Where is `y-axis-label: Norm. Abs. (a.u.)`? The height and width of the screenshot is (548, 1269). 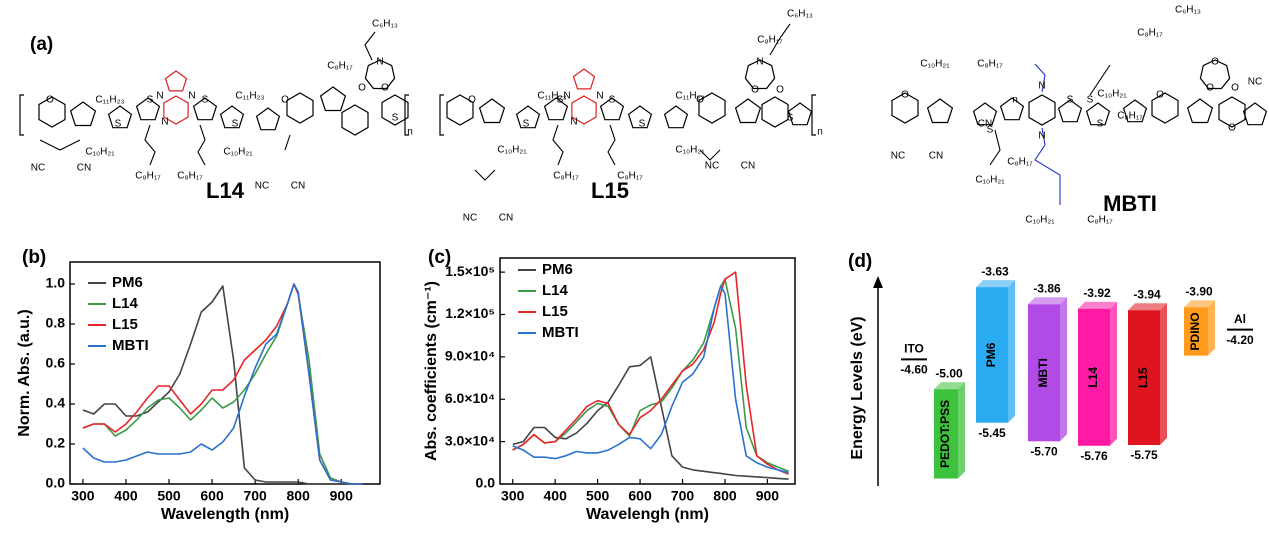
y-axis-label: Norm. Abs. (a.u.) is located at coordinates (24, 372).